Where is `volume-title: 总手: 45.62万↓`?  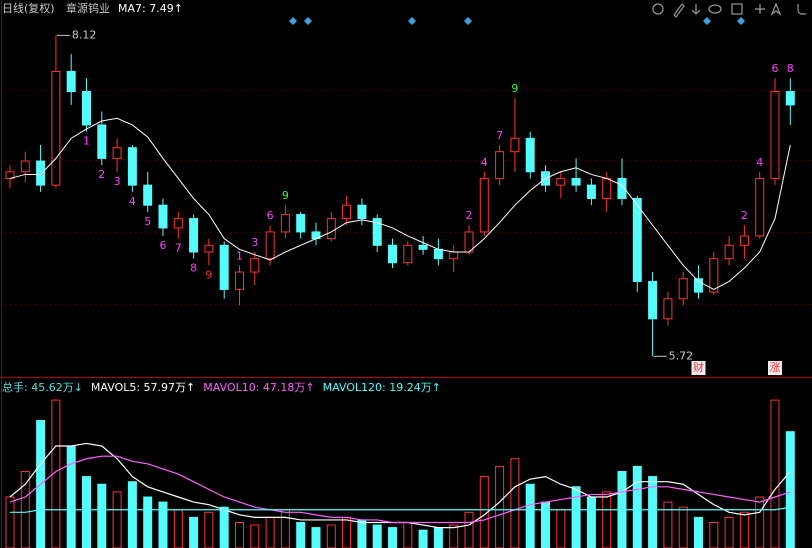
volume-title: 总手: 45.62万↓ is located at coordinates (42, 387).